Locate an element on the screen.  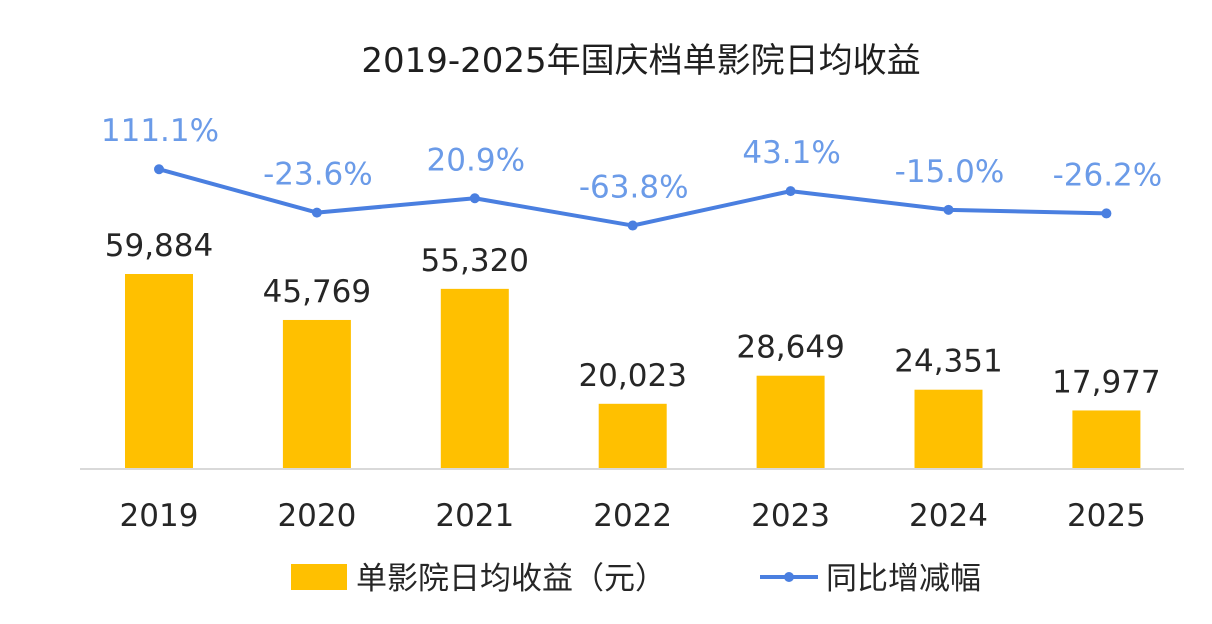
bar-2024 is located at coordinates (948, 429).